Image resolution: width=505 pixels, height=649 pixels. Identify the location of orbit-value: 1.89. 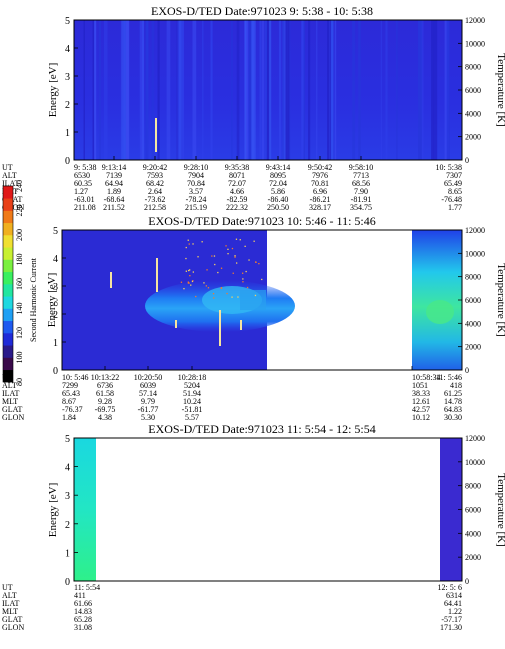
(114, 191).